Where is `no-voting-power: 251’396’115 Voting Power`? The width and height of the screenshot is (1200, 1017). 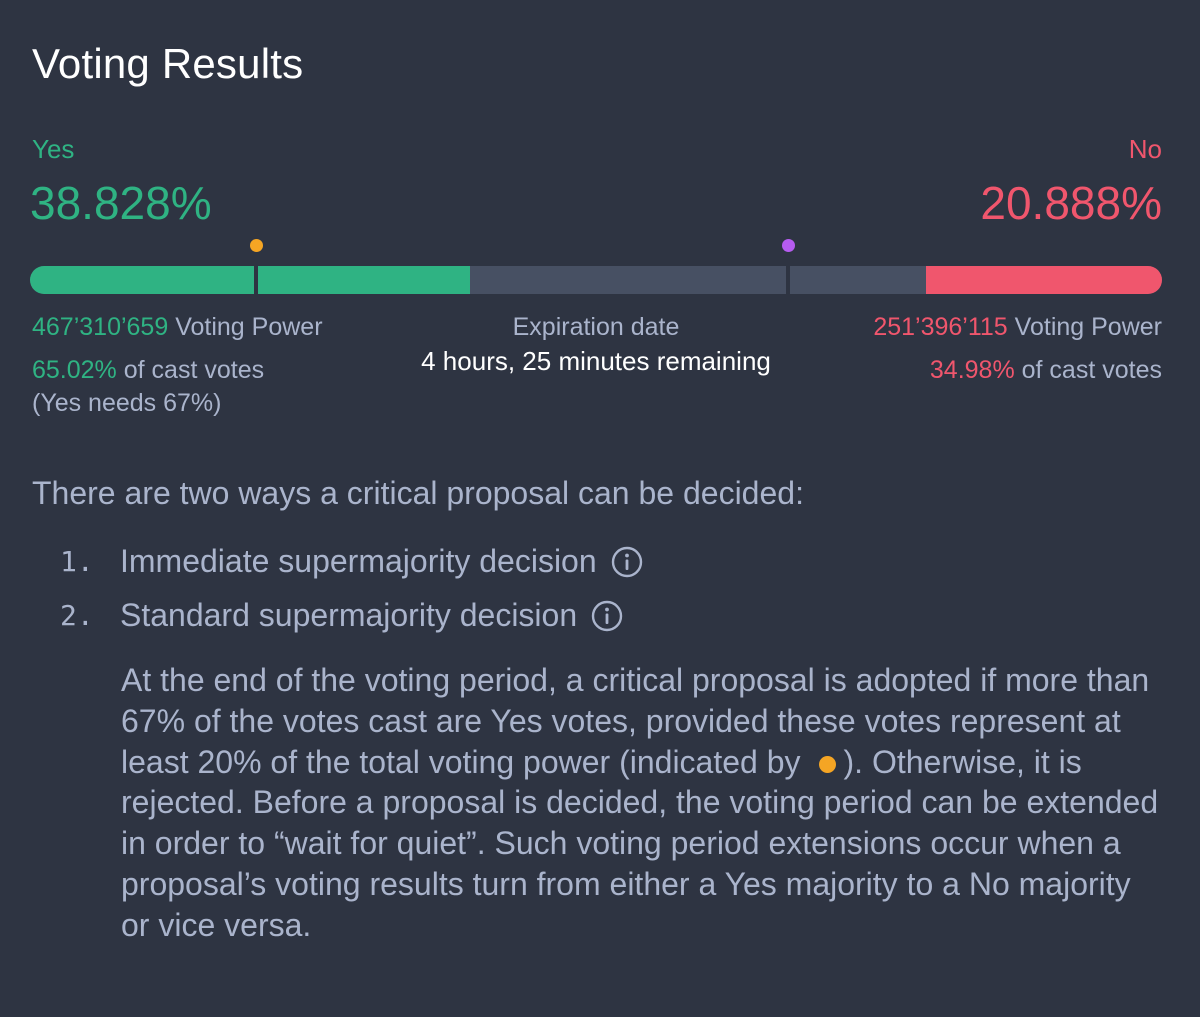
no-voting-power: 251’396’115 Voting Power is located at coordinates (1017, 327).